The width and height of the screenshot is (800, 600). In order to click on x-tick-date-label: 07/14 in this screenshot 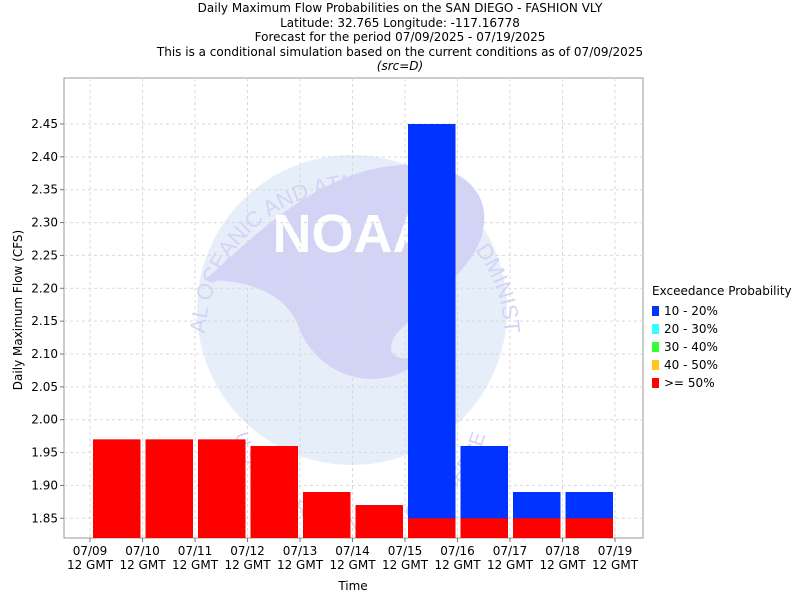, I will do `click(352, 551)`.